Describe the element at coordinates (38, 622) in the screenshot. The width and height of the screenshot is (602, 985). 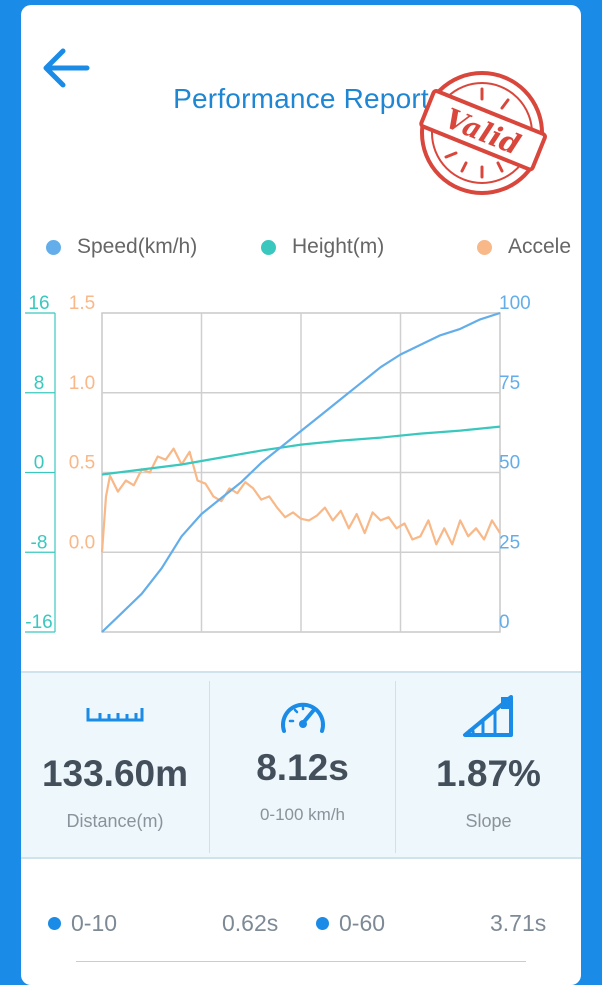
I see `height-tick-label: -16` at that location.